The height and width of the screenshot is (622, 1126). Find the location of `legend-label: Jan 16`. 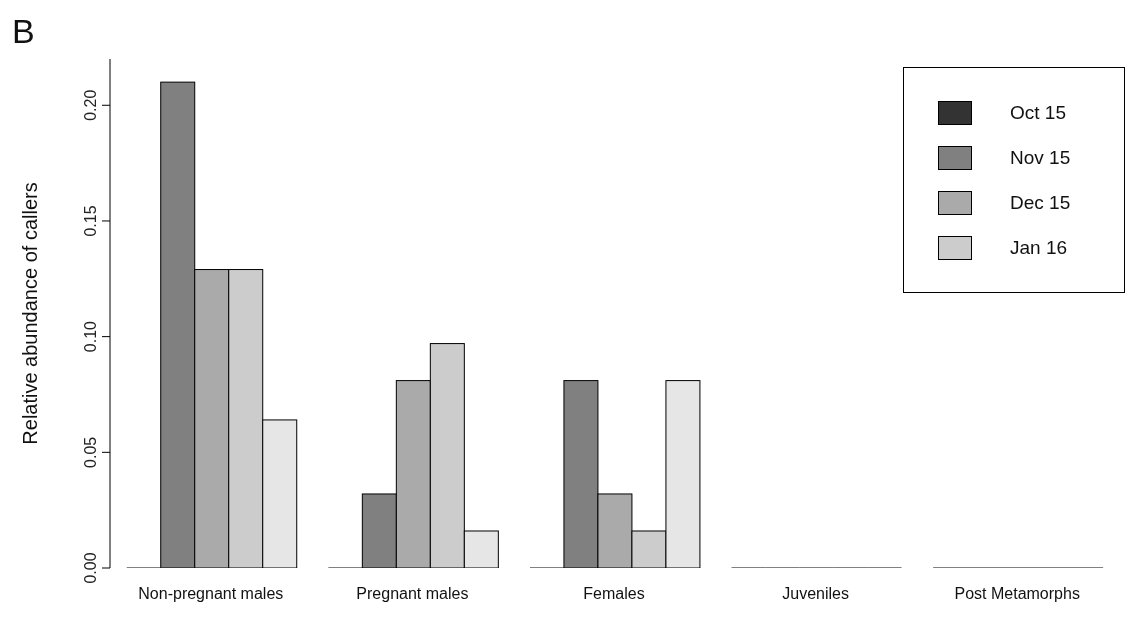

legend-label: Jan 16 is located at coordinates (1039, 247).